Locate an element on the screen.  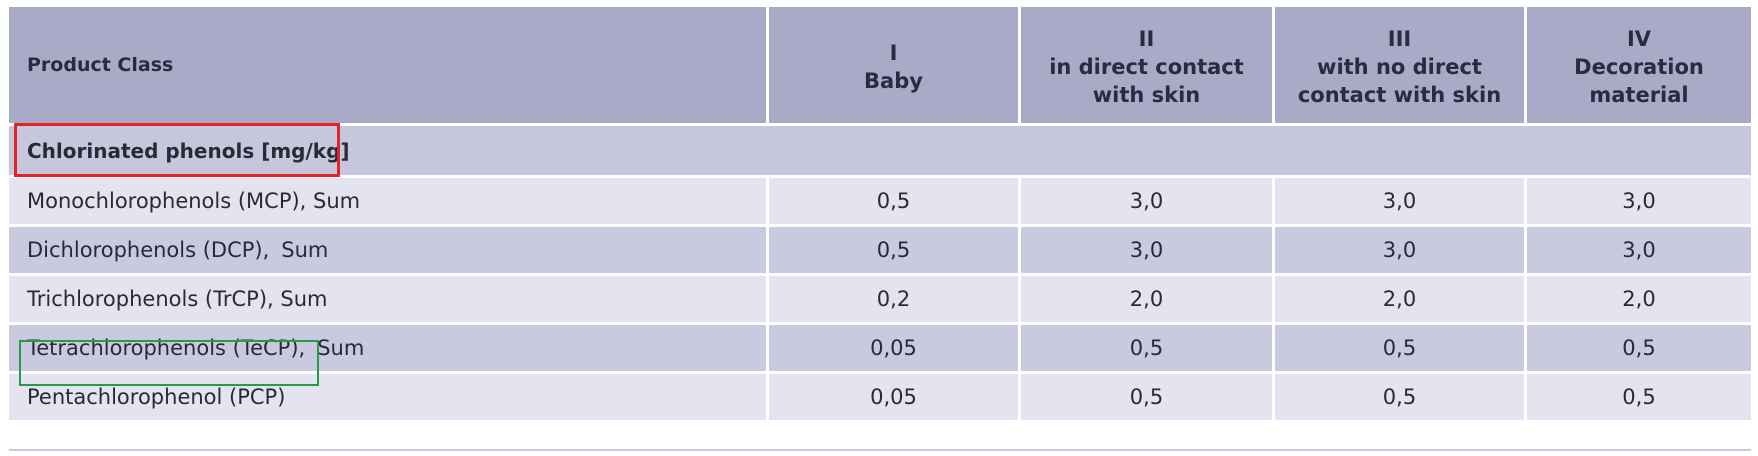
column-title: Baby is located at coordinates (893, 81).